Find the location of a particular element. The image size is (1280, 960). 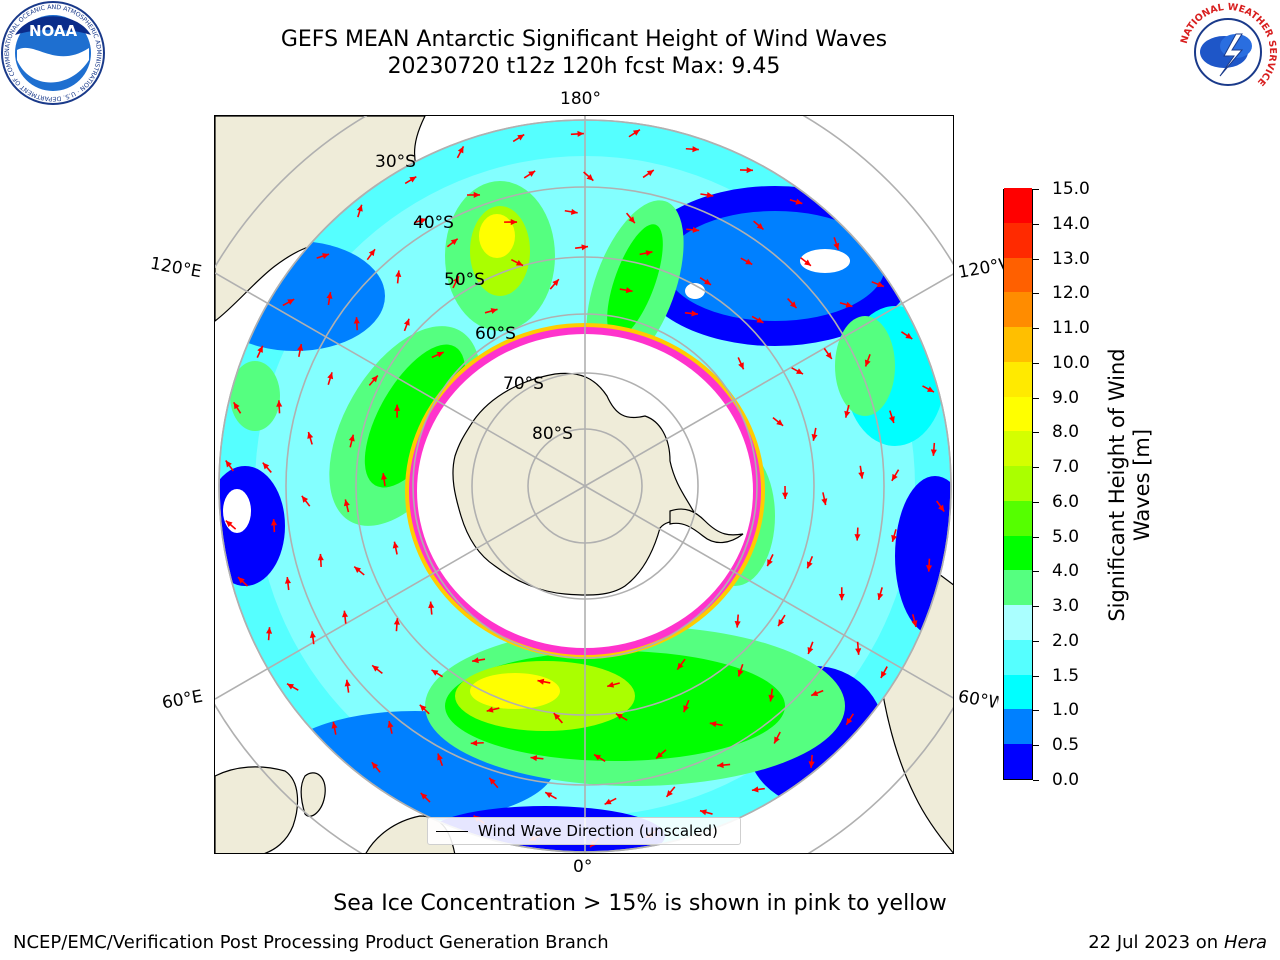

colorbar-tick-label: 3.0 is located at coordinates (1066, 606).